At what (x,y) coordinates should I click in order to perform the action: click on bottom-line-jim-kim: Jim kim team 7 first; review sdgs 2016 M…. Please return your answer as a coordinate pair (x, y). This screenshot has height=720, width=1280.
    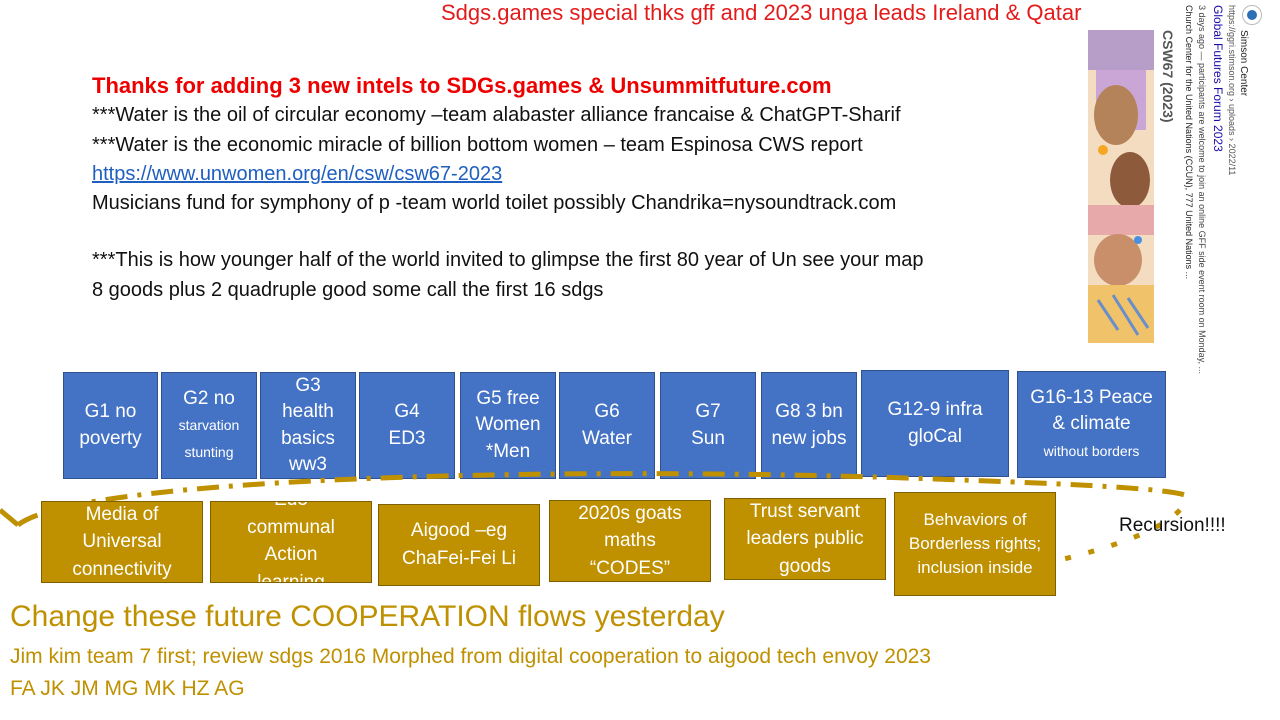
    Looking at the image, I should click on (470, 656).